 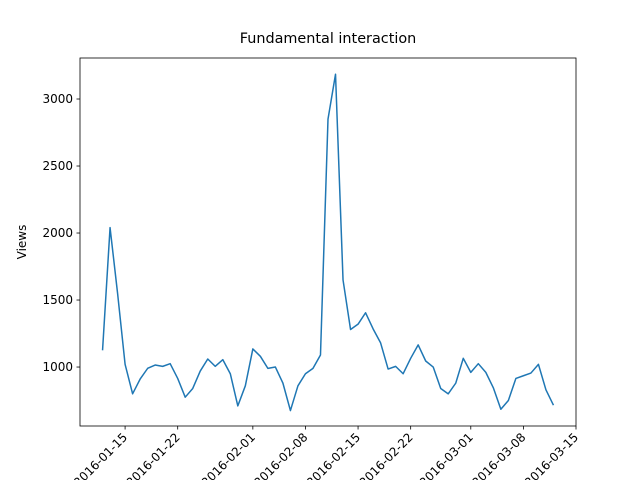 What do you see at coordinates (22, 242) in the screenshot?
I see `y-axis-label: Views` at bounding box center [22, 242].